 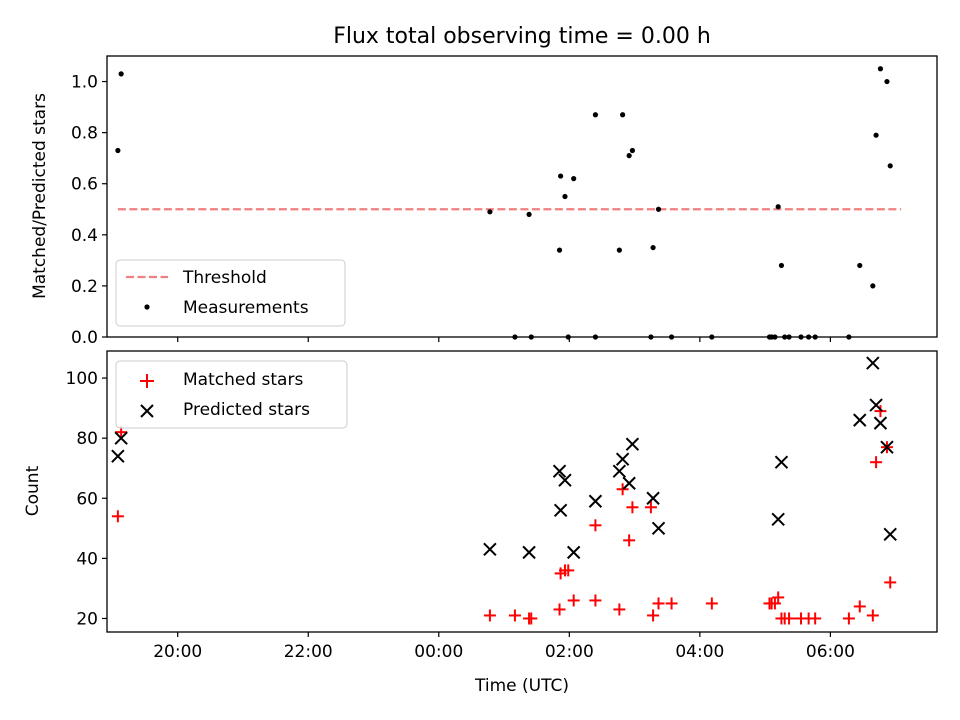 What do you see at coordinates (147, 411) in the screenshot?
I see `legend-predicted-swatch` at bounding box center [147, 411].